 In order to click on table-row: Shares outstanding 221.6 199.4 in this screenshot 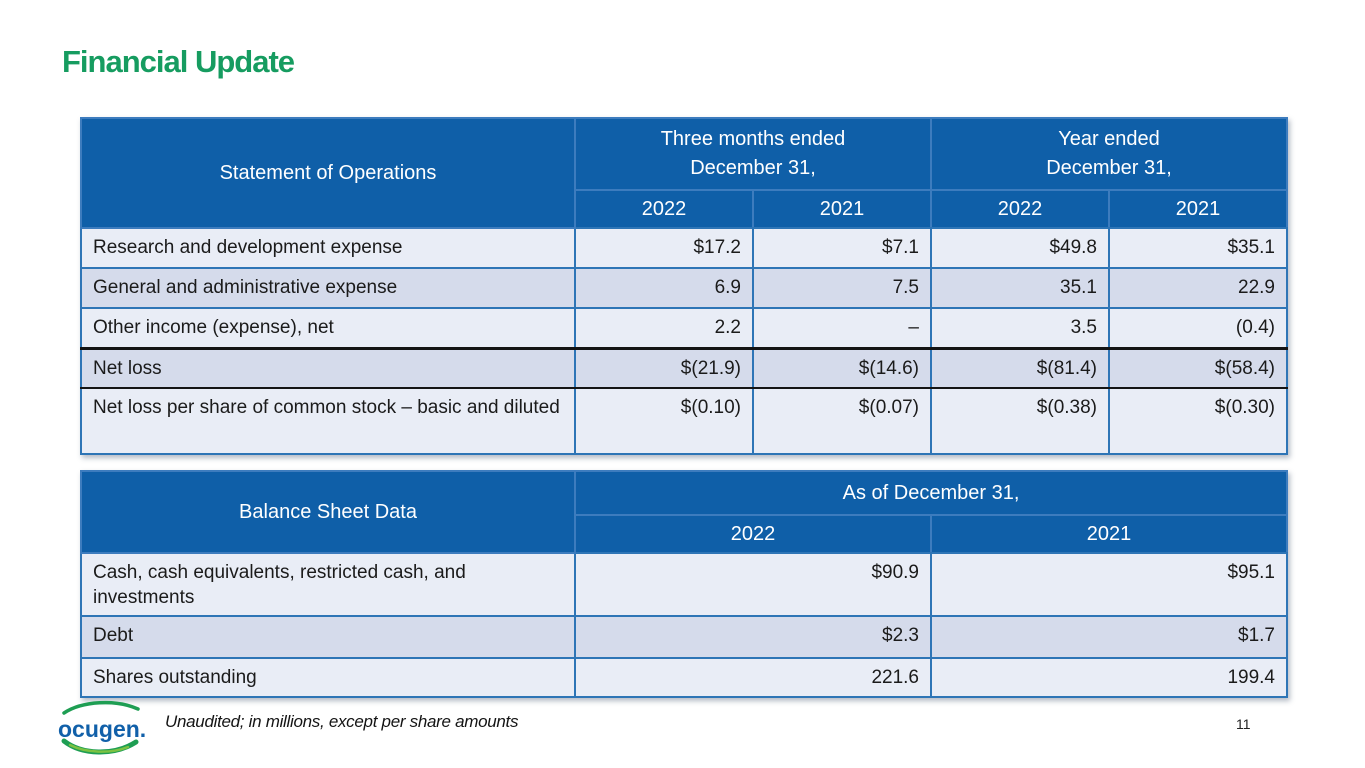, I will do `click(684, 678)`.